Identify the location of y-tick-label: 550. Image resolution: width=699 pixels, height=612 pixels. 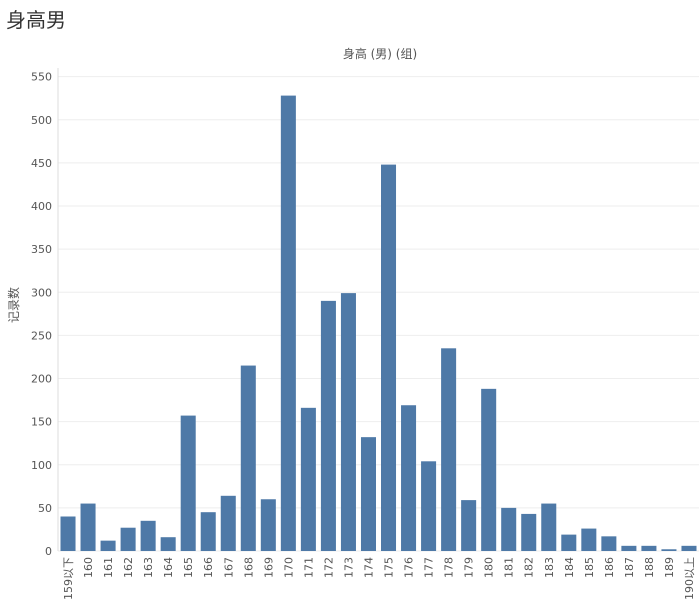
(41, 77).